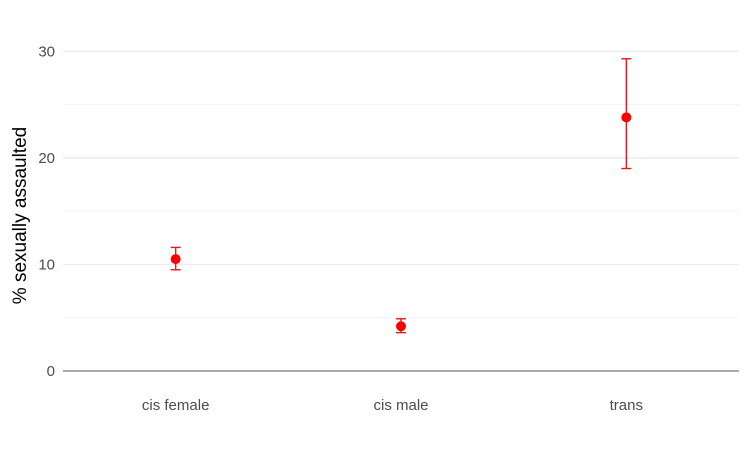  I want to click on x-tick-label: trans, so click(626, 405).